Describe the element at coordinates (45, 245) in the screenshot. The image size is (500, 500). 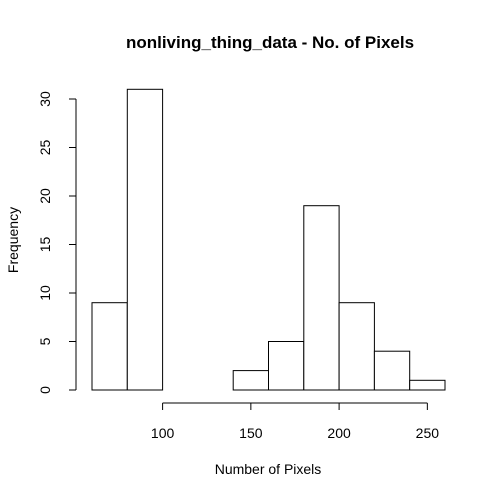
I see `y-tick-label-15: 15` at that location.